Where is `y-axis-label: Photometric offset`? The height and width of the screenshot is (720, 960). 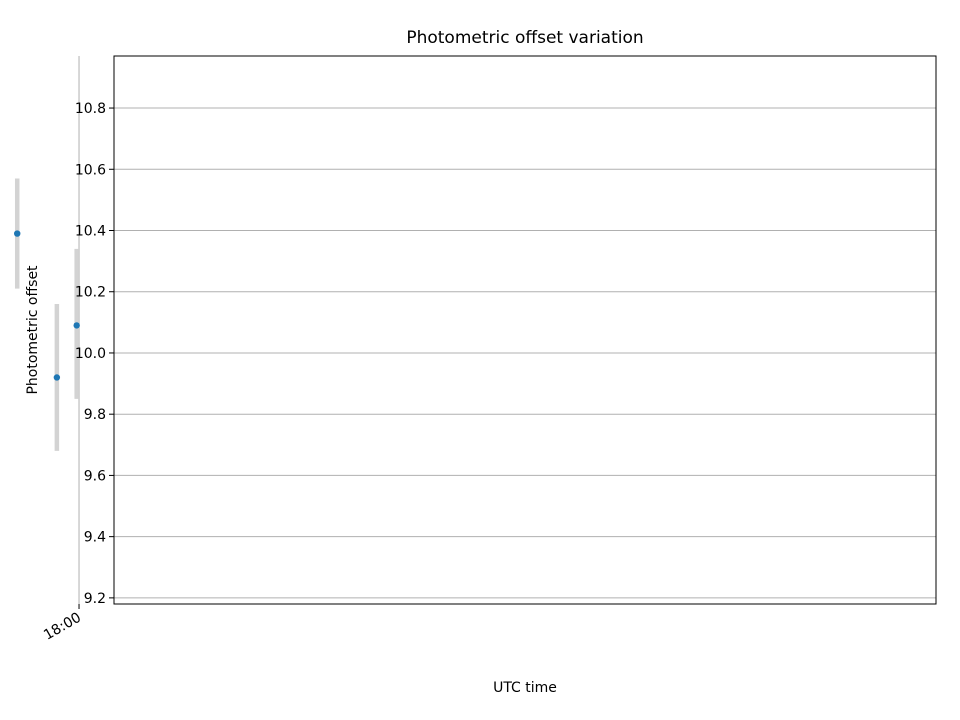
y-axis-label: Photometric offset is located at coordinates (33, 330).